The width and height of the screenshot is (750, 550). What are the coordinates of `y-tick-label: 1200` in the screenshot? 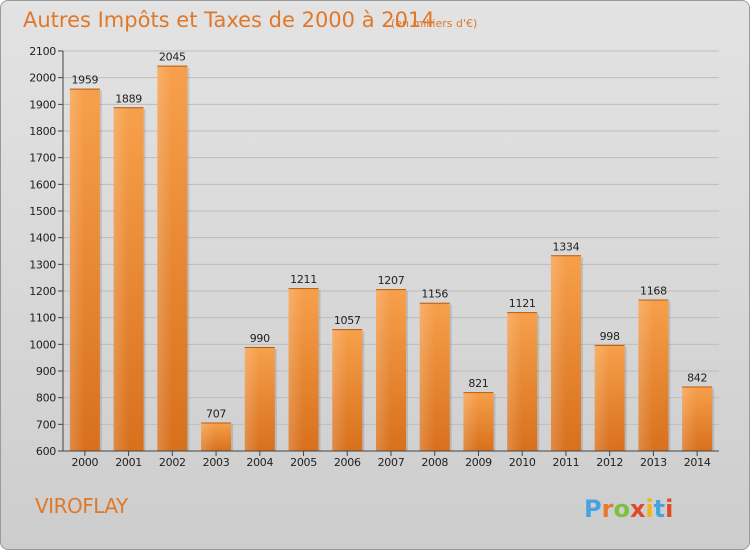 It's located at (42, 291).